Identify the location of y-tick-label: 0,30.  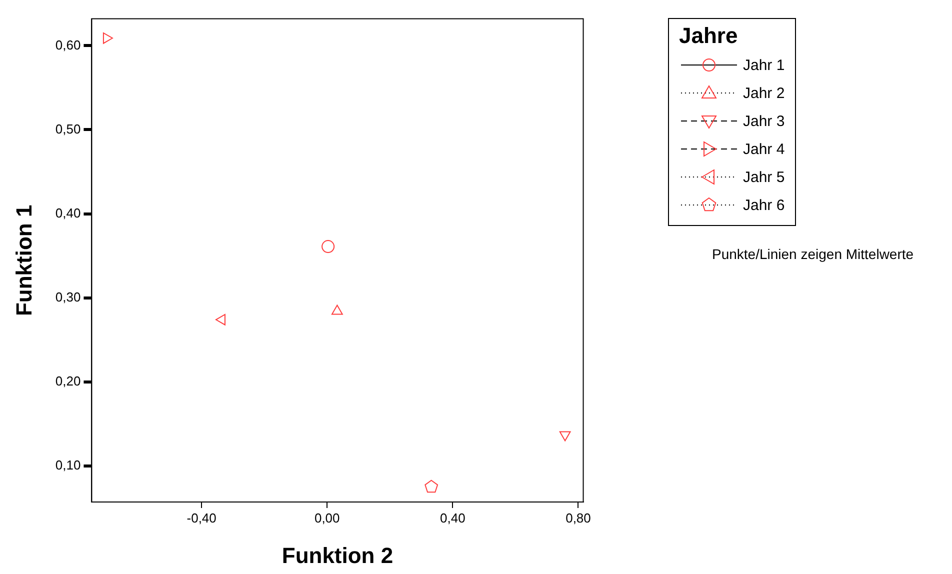
(68, 296).